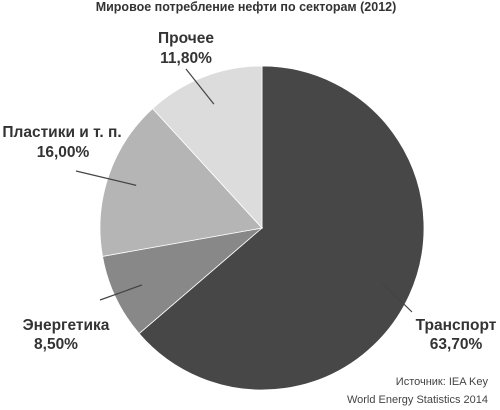 This screenshot has height=410, width=500. I want to click on slice-energy, so click(183, 281).